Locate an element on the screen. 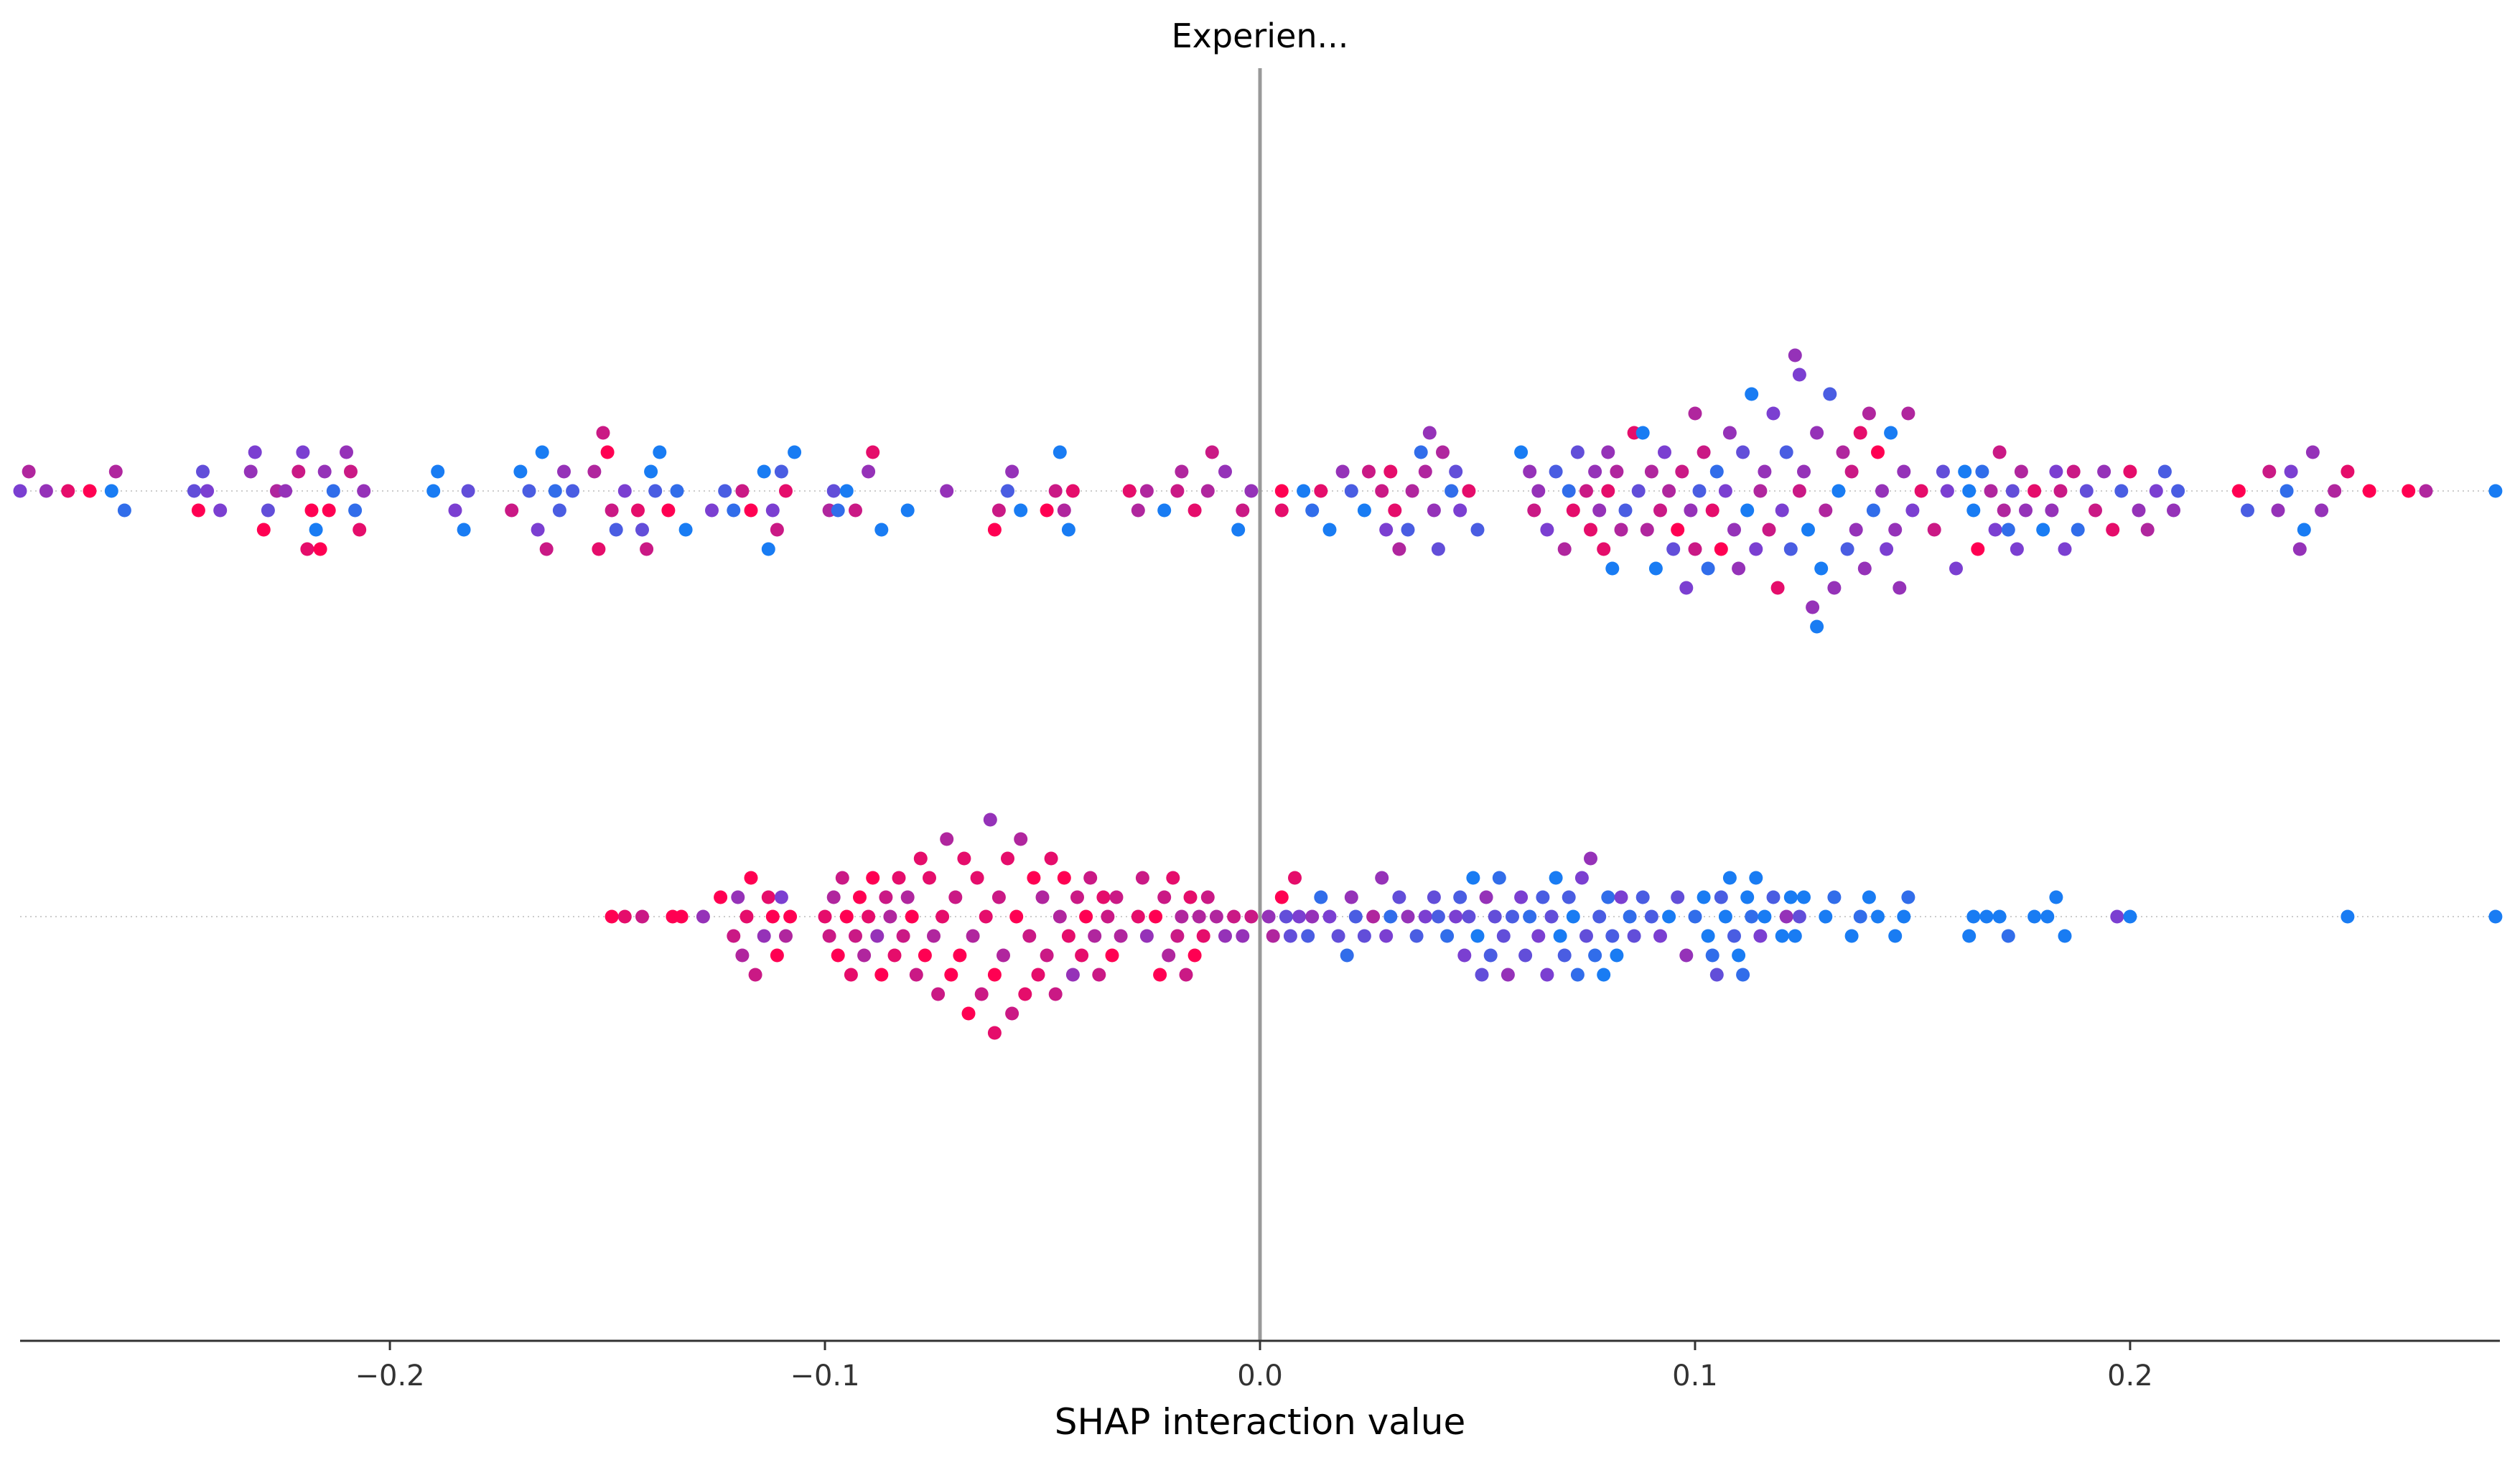  x-tick-label: 0.0 is located at coordinates (1260, 1376).